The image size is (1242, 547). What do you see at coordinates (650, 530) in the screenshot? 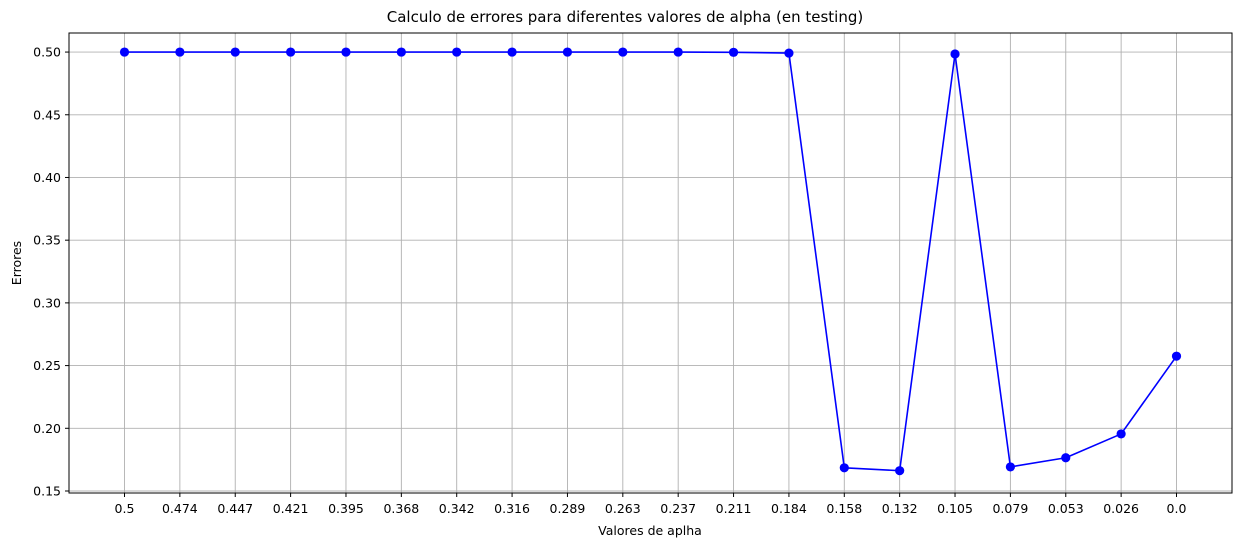
I see `x-axis-label: Valores de aplha` at bounding box center [650, 530].